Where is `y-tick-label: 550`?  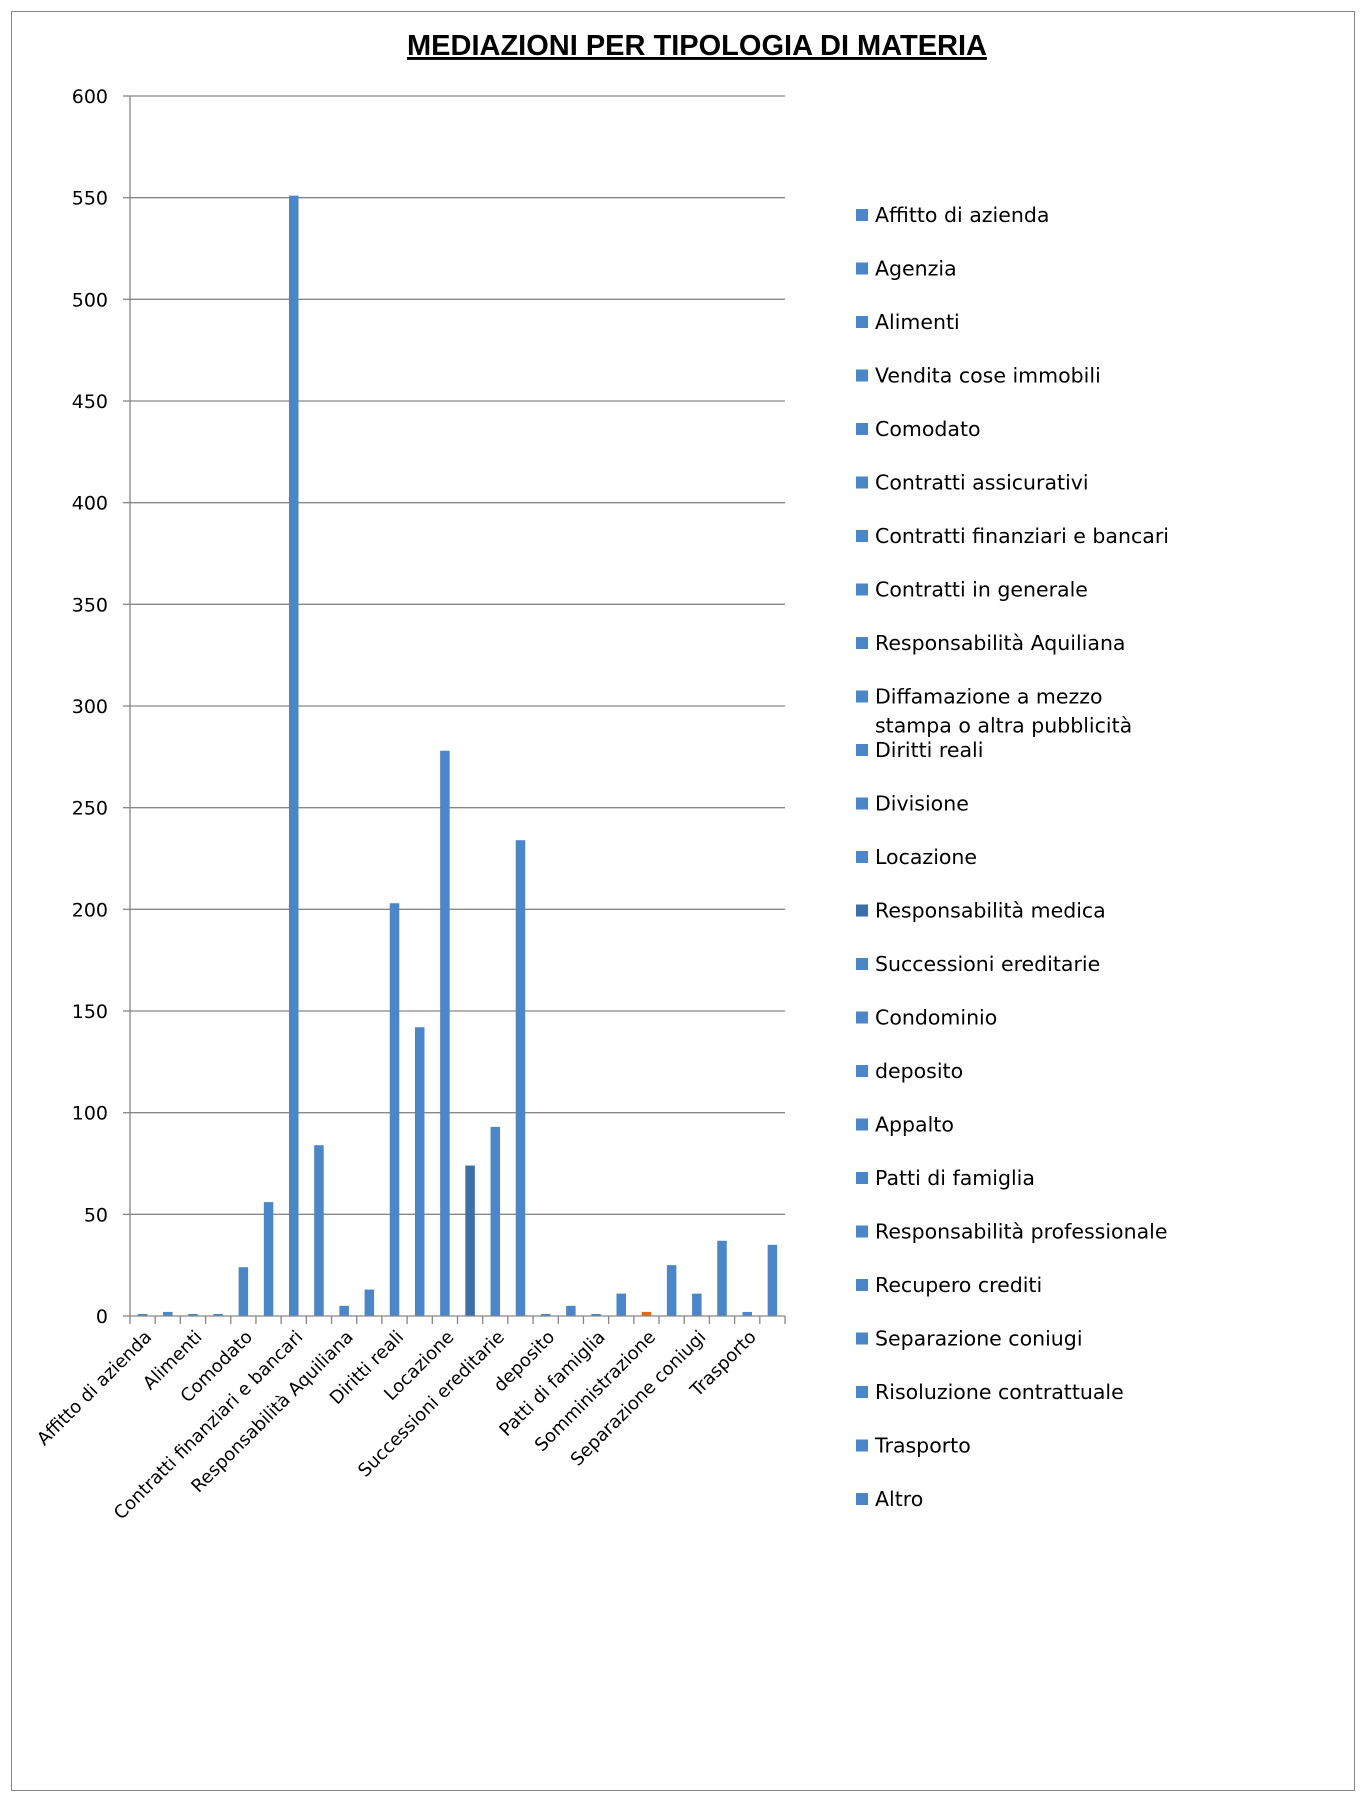
y-tick-label: 550 is located at coordinates (90, 199).